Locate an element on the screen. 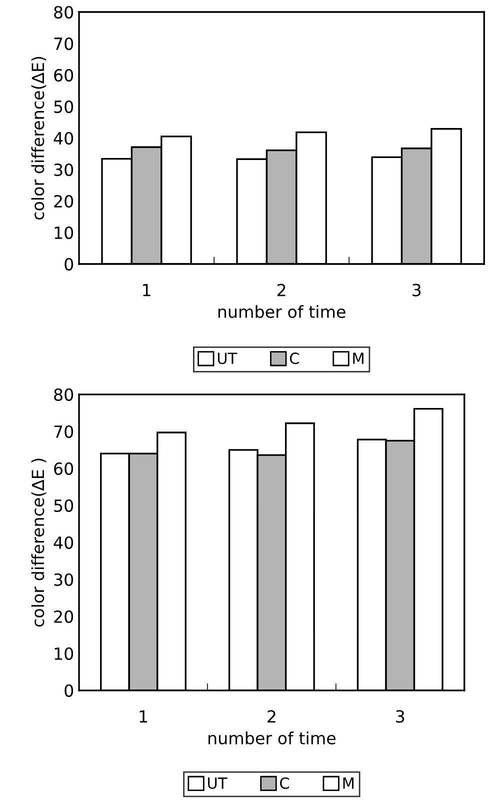  y-axis-title: color difference(∆E ) is located at coordinates (38, 542).